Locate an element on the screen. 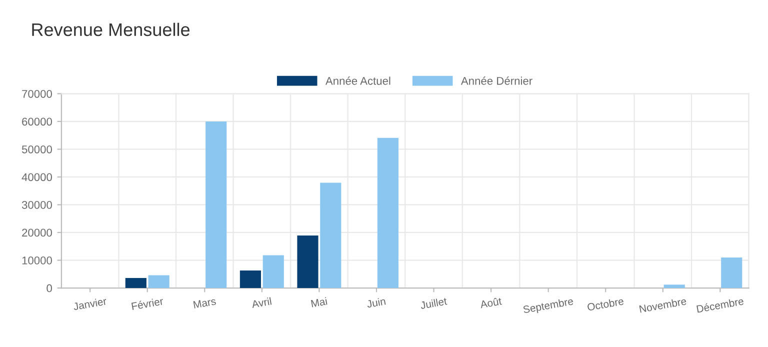 The image size is (768, 347). x-tick-label: Mai is located at coordinates (319, 302).